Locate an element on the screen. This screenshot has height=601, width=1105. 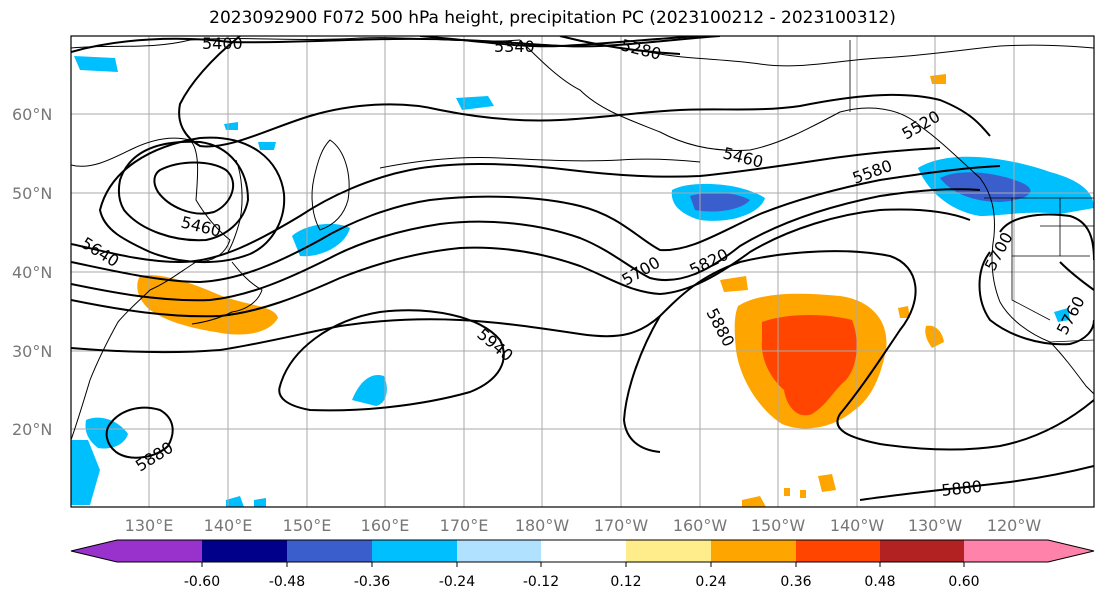
colorbar-tick-label: -0.60 is located at coordinates (202, 582).